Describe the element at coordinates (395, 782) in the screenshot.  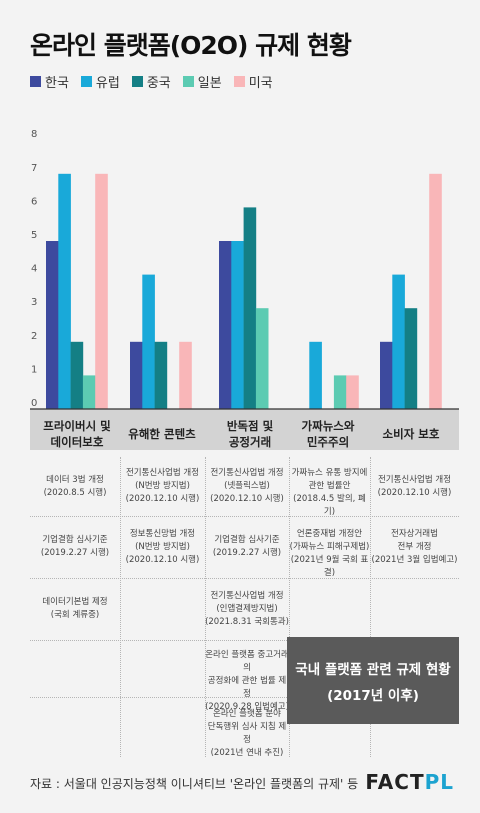
I see `logo-main: FACT` at that location.